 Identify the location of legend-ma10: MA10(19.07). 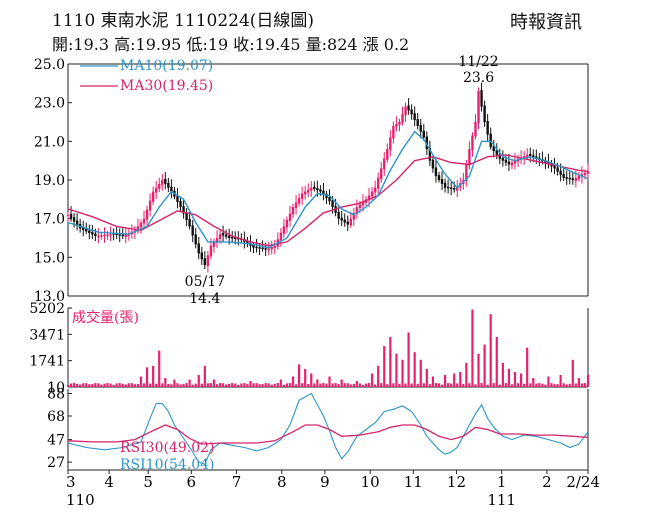
(166, 66).